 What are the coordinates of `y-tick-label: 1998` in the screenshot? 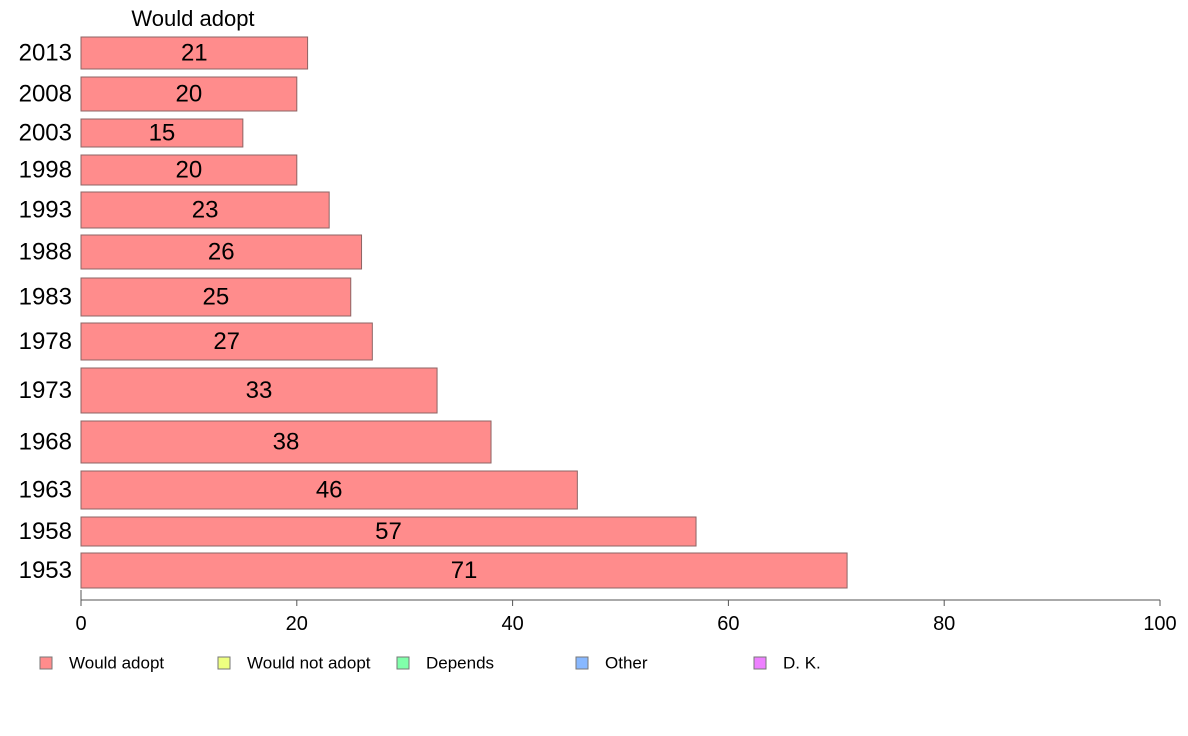 It's located at (45, 170).